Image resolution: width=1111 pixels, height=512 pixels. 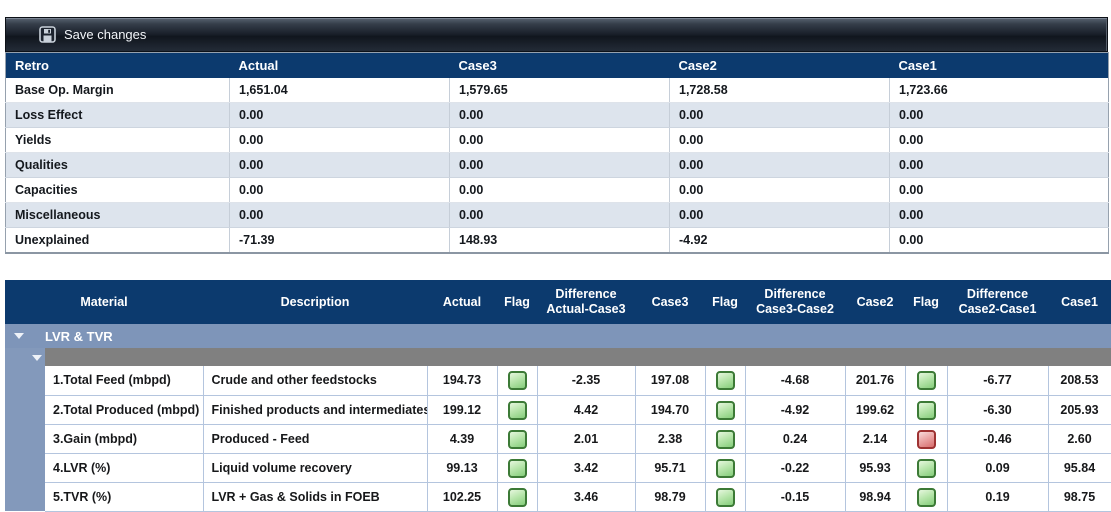 What do you see at coordinates (315, 381) in the screenshot?
I see `description-cell: Crude and other feedstocks` at bounding box center [315, 381].